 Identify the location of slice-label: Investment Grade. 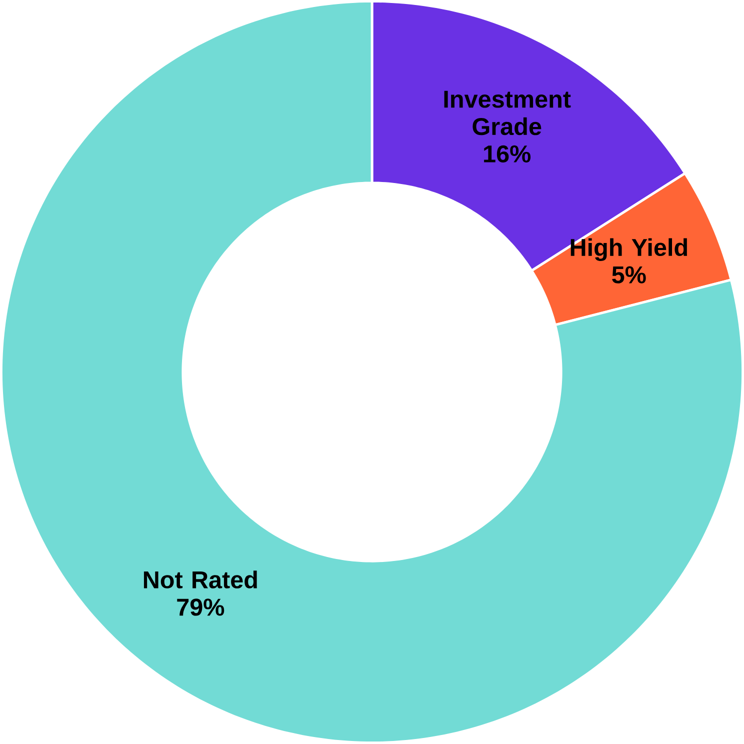
(507, 113).